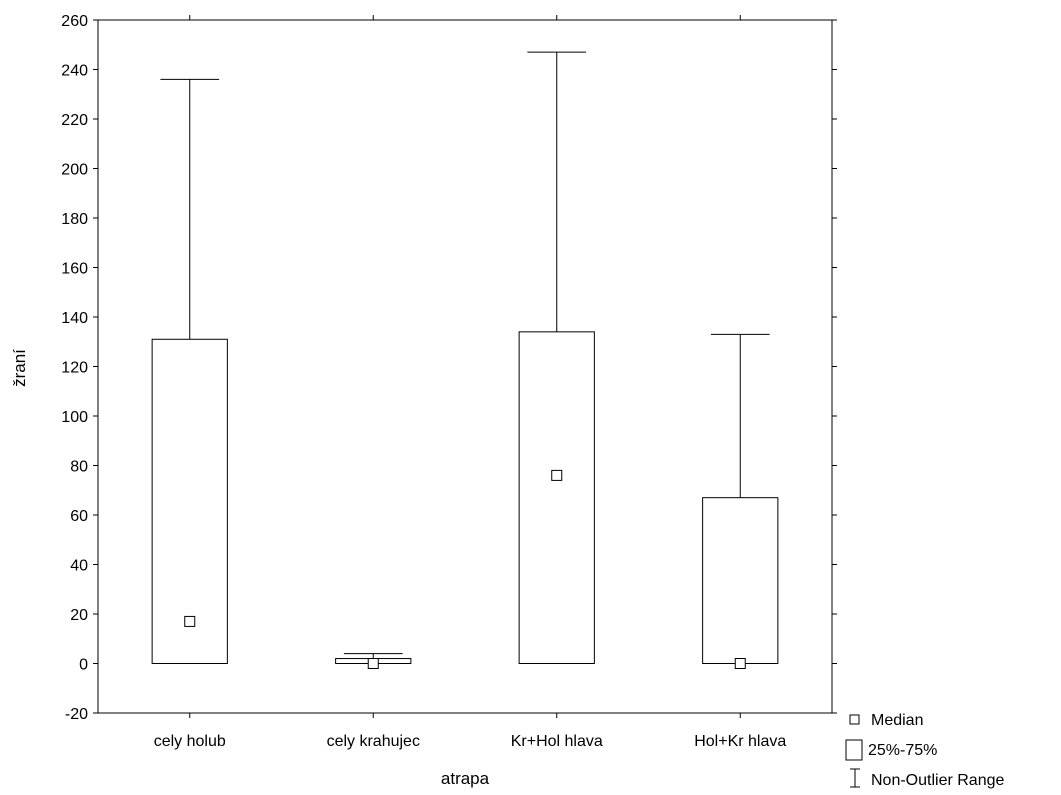  Describe the element at coordinates (854, 719) in the screenshot. I see `legend-median-icon` at that location.